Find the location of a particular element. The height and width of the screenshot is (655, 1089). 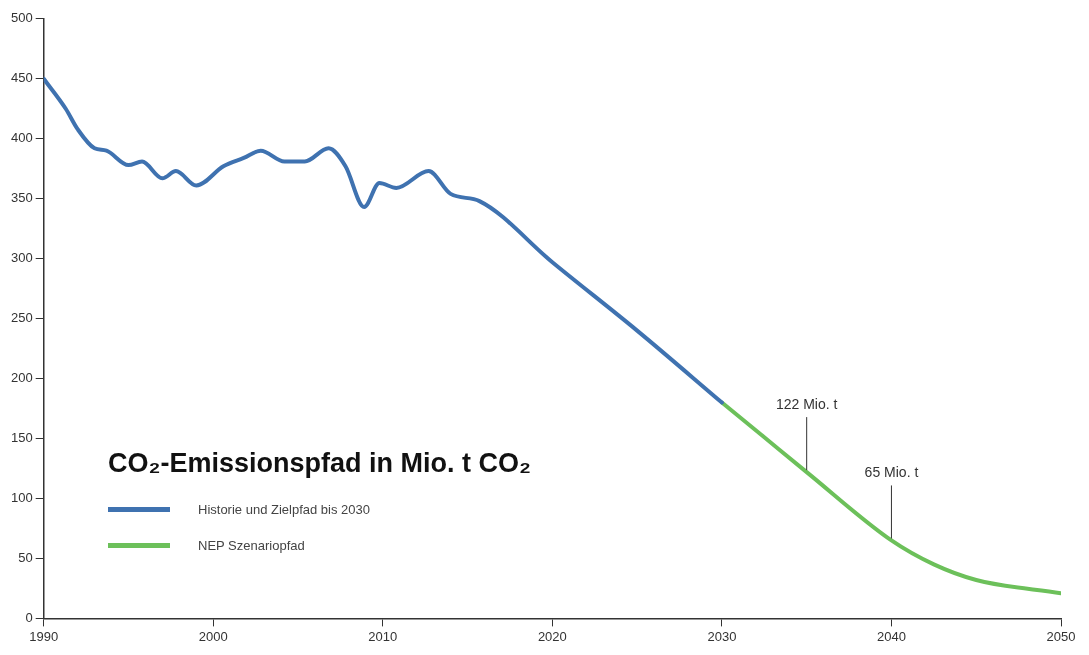

annotation: 122 Mio. t is located at coordinates (806, 403).